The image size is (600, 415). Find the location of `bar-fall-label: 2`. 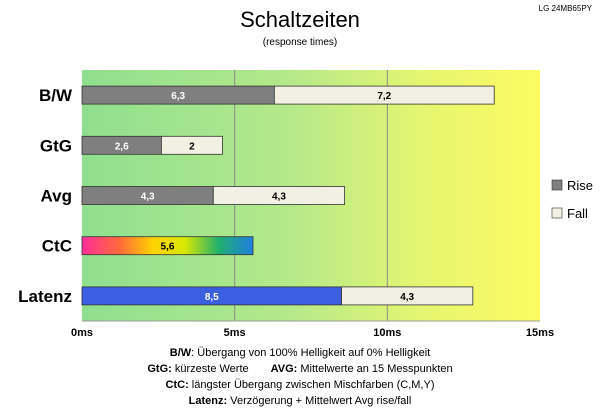

bar-fall-label: 2 is located at coordinates (192, 146).